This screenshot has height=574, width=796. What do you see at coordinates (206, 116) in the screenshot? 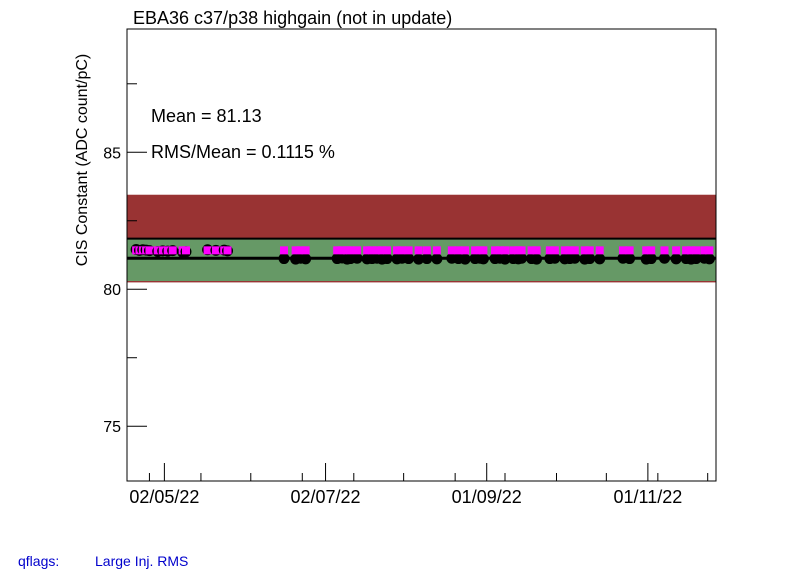
I see `mean-annotation: Mean = 81.13` at bounding box center [206, 116].